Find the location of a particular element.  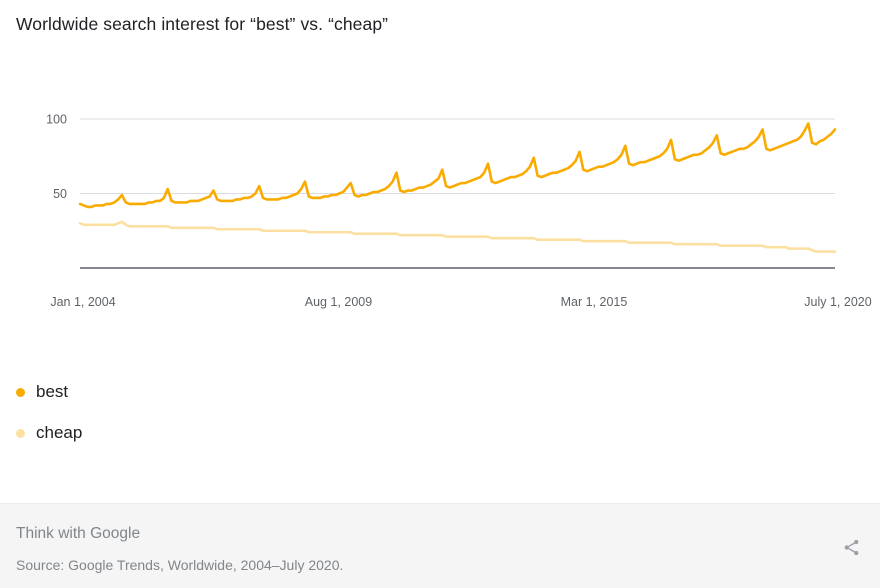

series-line-best is located at coordinates (457, 165).